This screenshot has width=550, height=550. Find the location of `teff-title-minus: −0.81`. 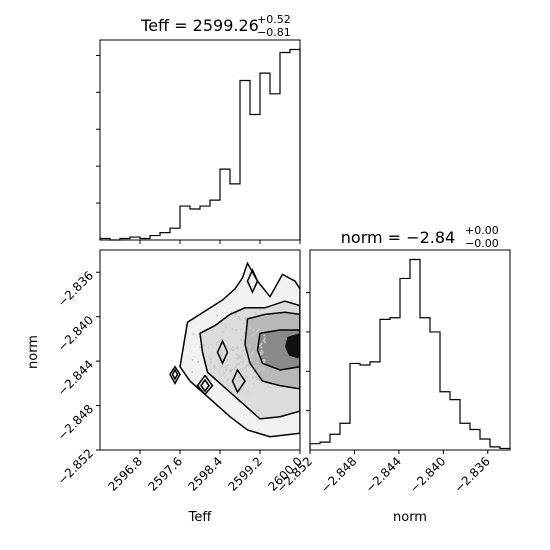

teff-title-minus: −0.81 is located at coordinates (274, 32).